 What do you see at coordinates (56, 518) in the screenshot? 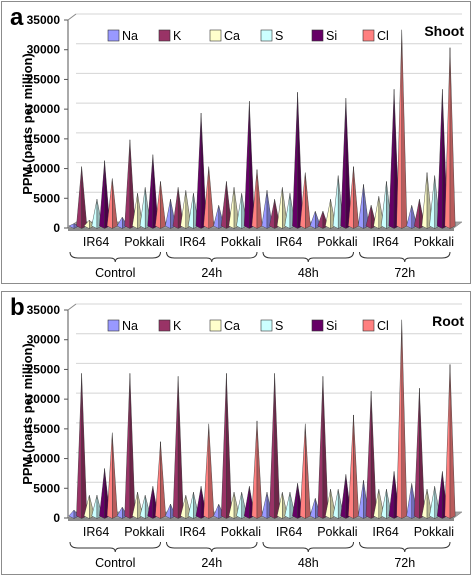
I see `y-tick-label: 0` at bounding box center [56, 518].